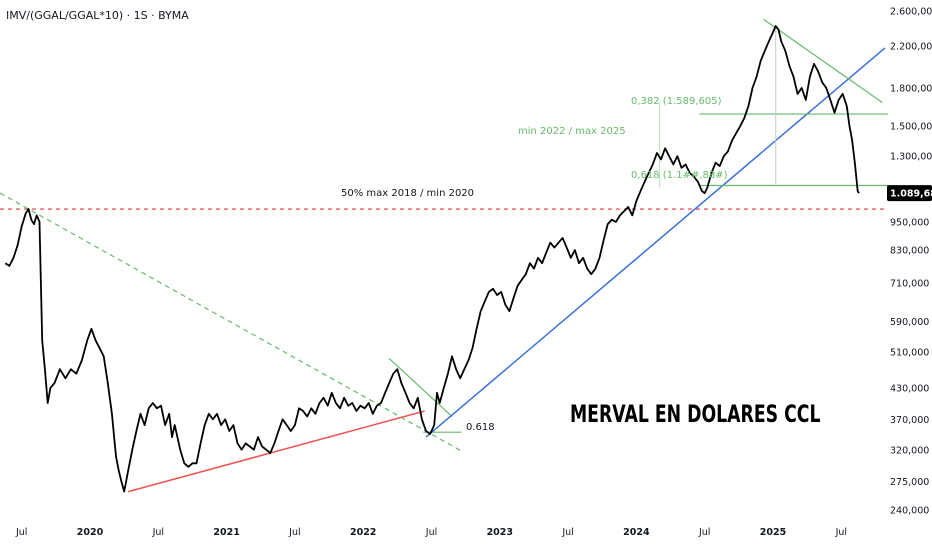  Describe the element at coordinates (911, 46) in the screenshot. I see `y-tick-label: 2.200,000` at that location.